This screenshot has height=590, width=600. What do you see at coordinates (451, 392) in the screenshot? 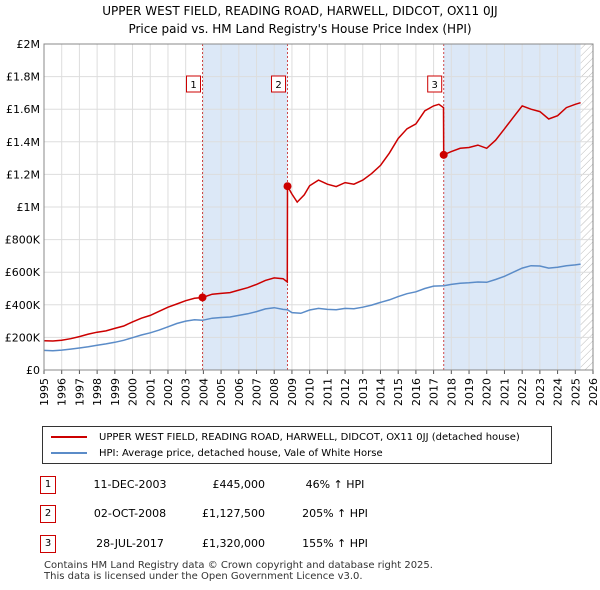
I see `x-tick-label: 2018` at bounding box center [451, 392].